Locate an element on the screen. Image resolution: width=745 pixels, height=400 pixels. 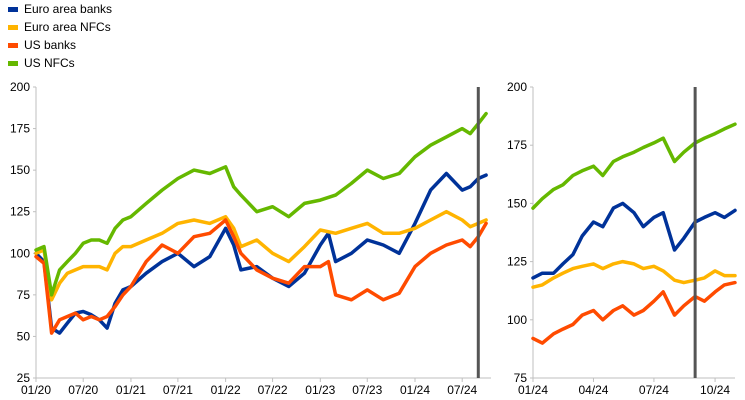
legend-label: US NFCs is located at coordinates (49, 63).